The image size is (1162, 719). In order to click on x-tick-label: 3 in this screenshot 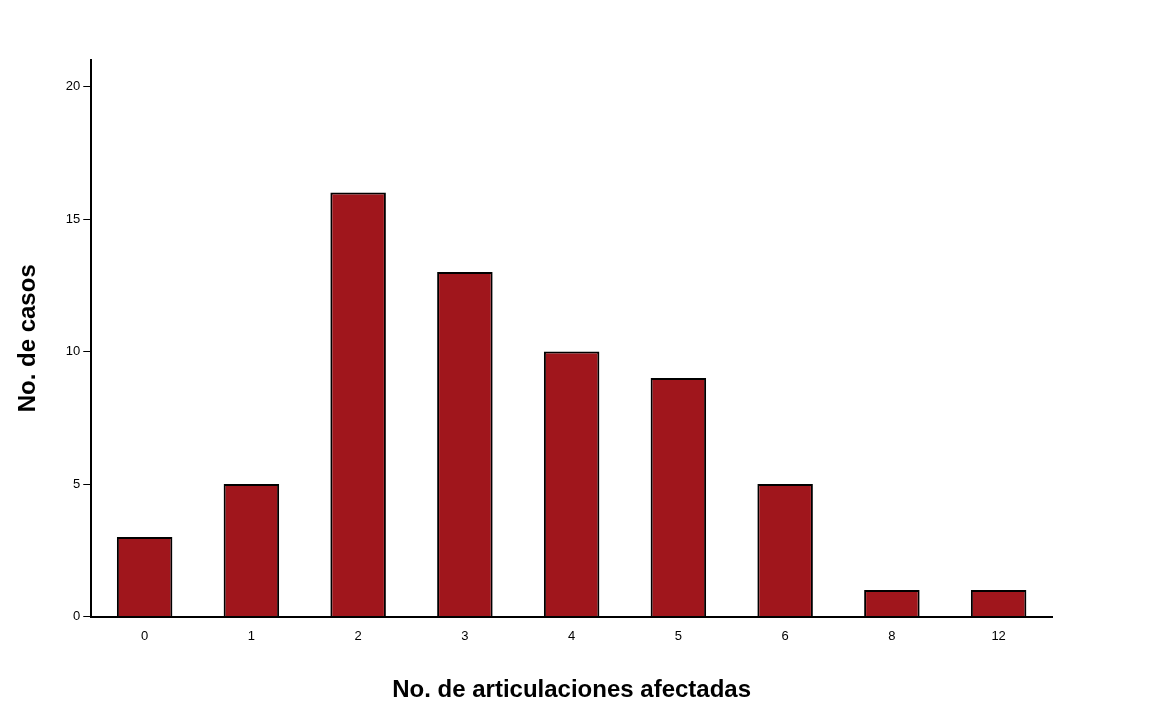, I will do `click(465, 635)`.